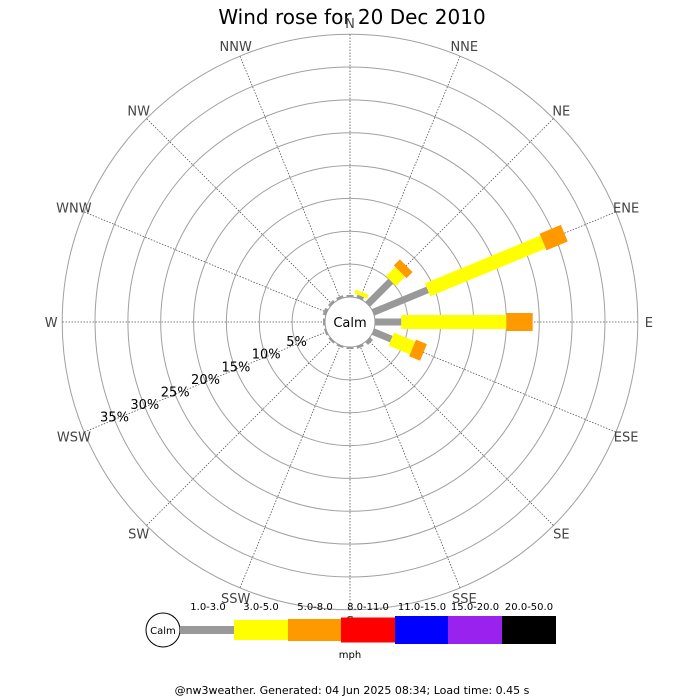 This screenshot has width=700, height=700. Describe the element at coordinates (266, 355) in the screenshot. I see `ring-label-10: 10%` at that location.